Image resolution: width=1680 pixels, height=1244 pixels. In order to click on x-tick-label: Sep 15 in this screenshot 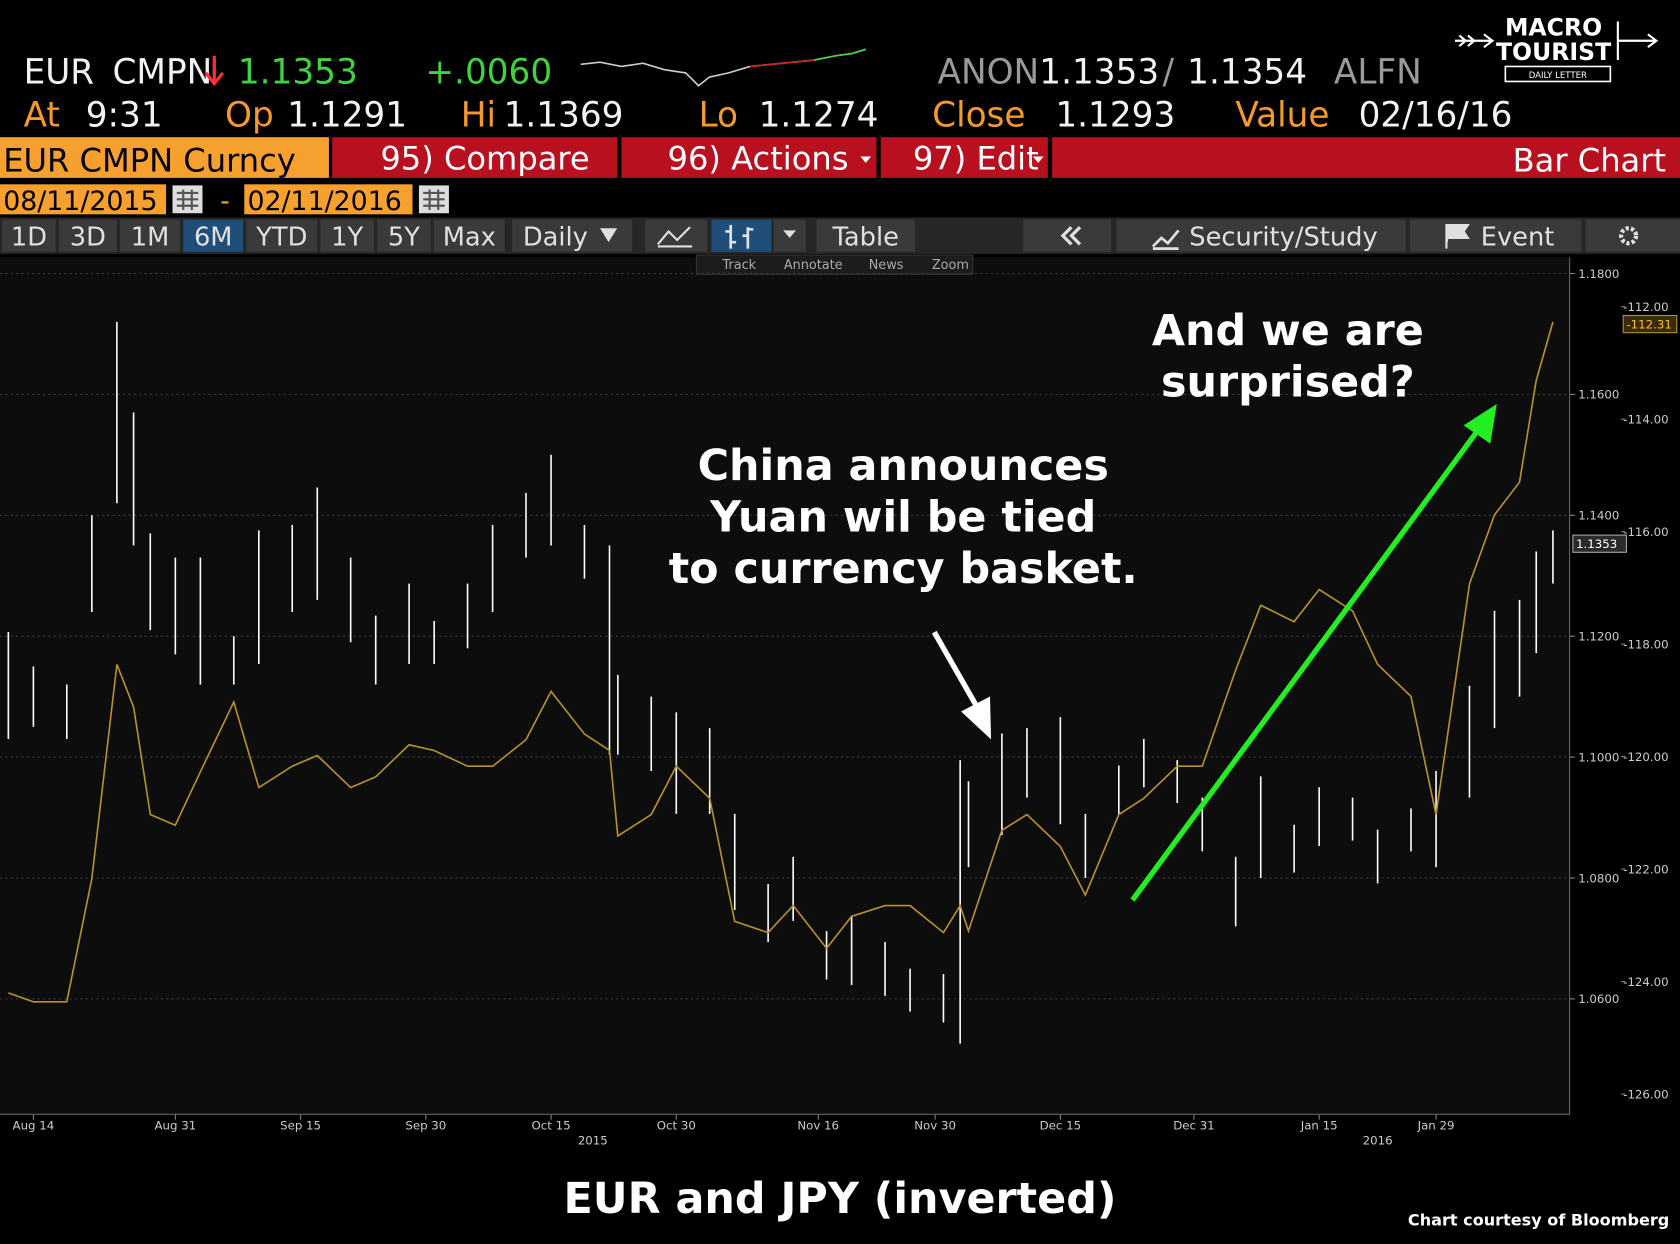, I will do `click(300, 1125)`.